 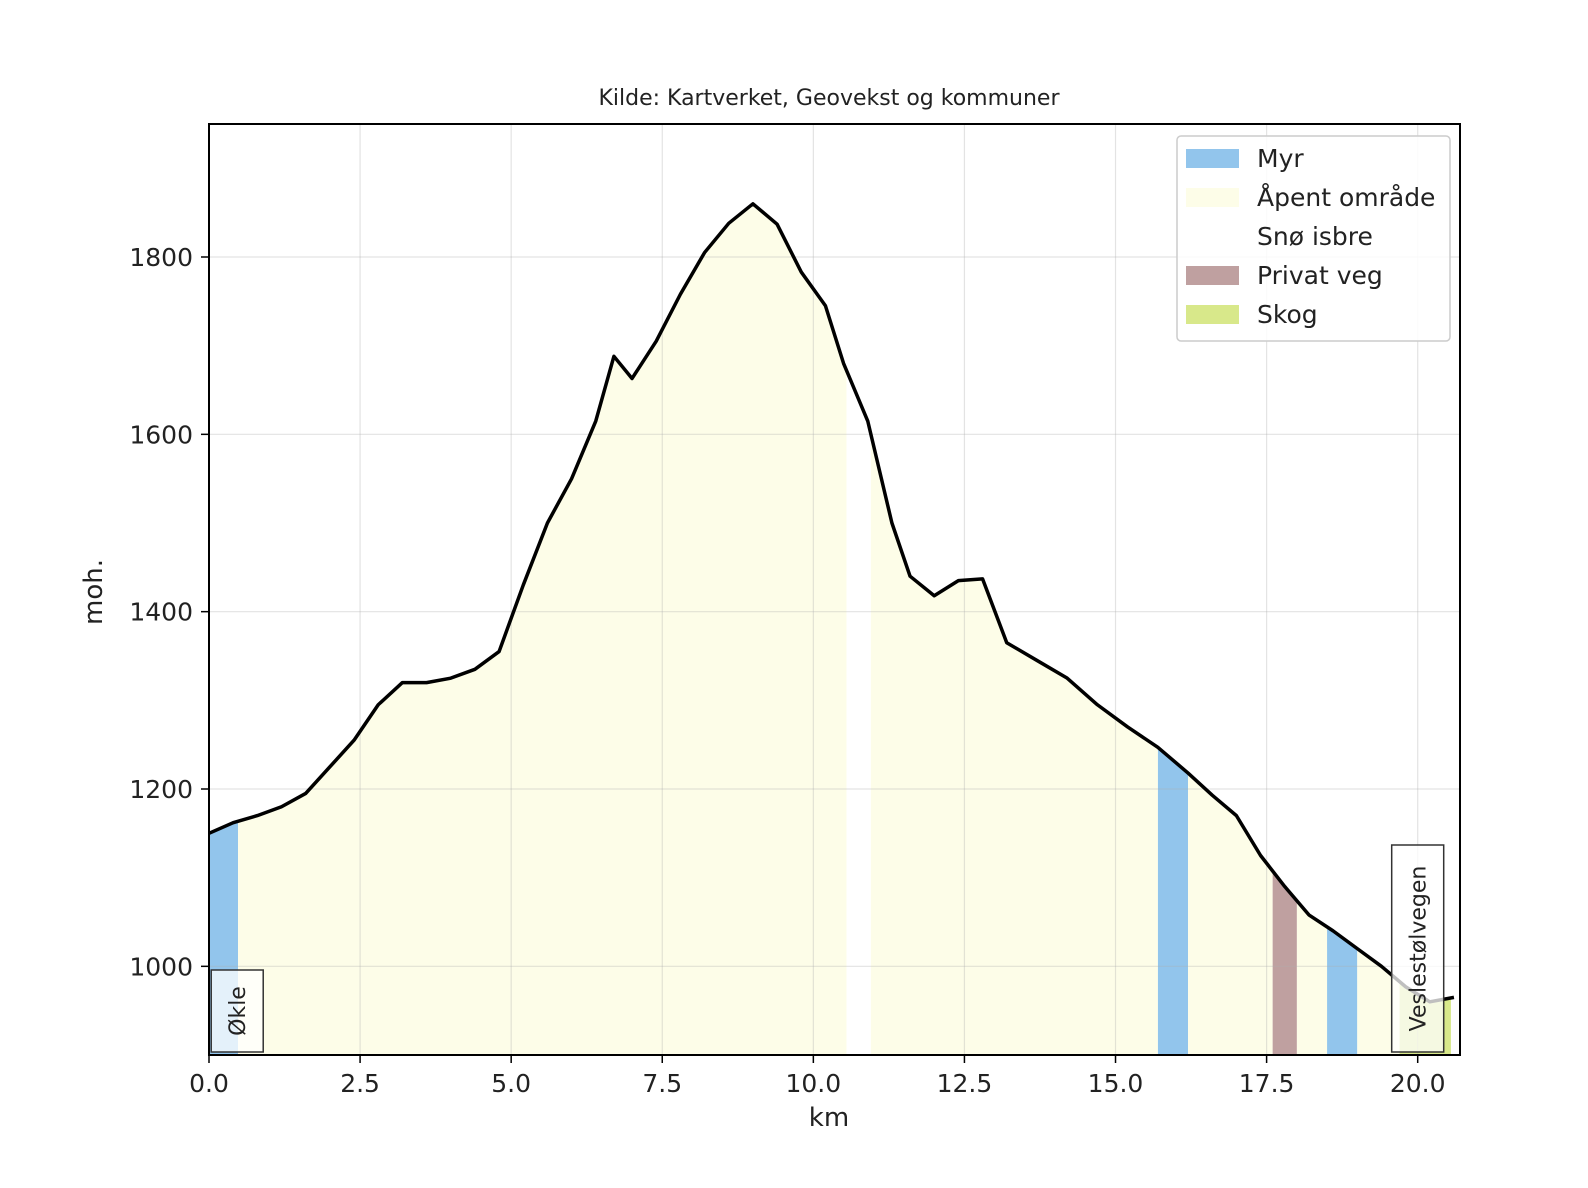 I want to click on y-tick-label-2: 1400, so click(x=161, y=612).